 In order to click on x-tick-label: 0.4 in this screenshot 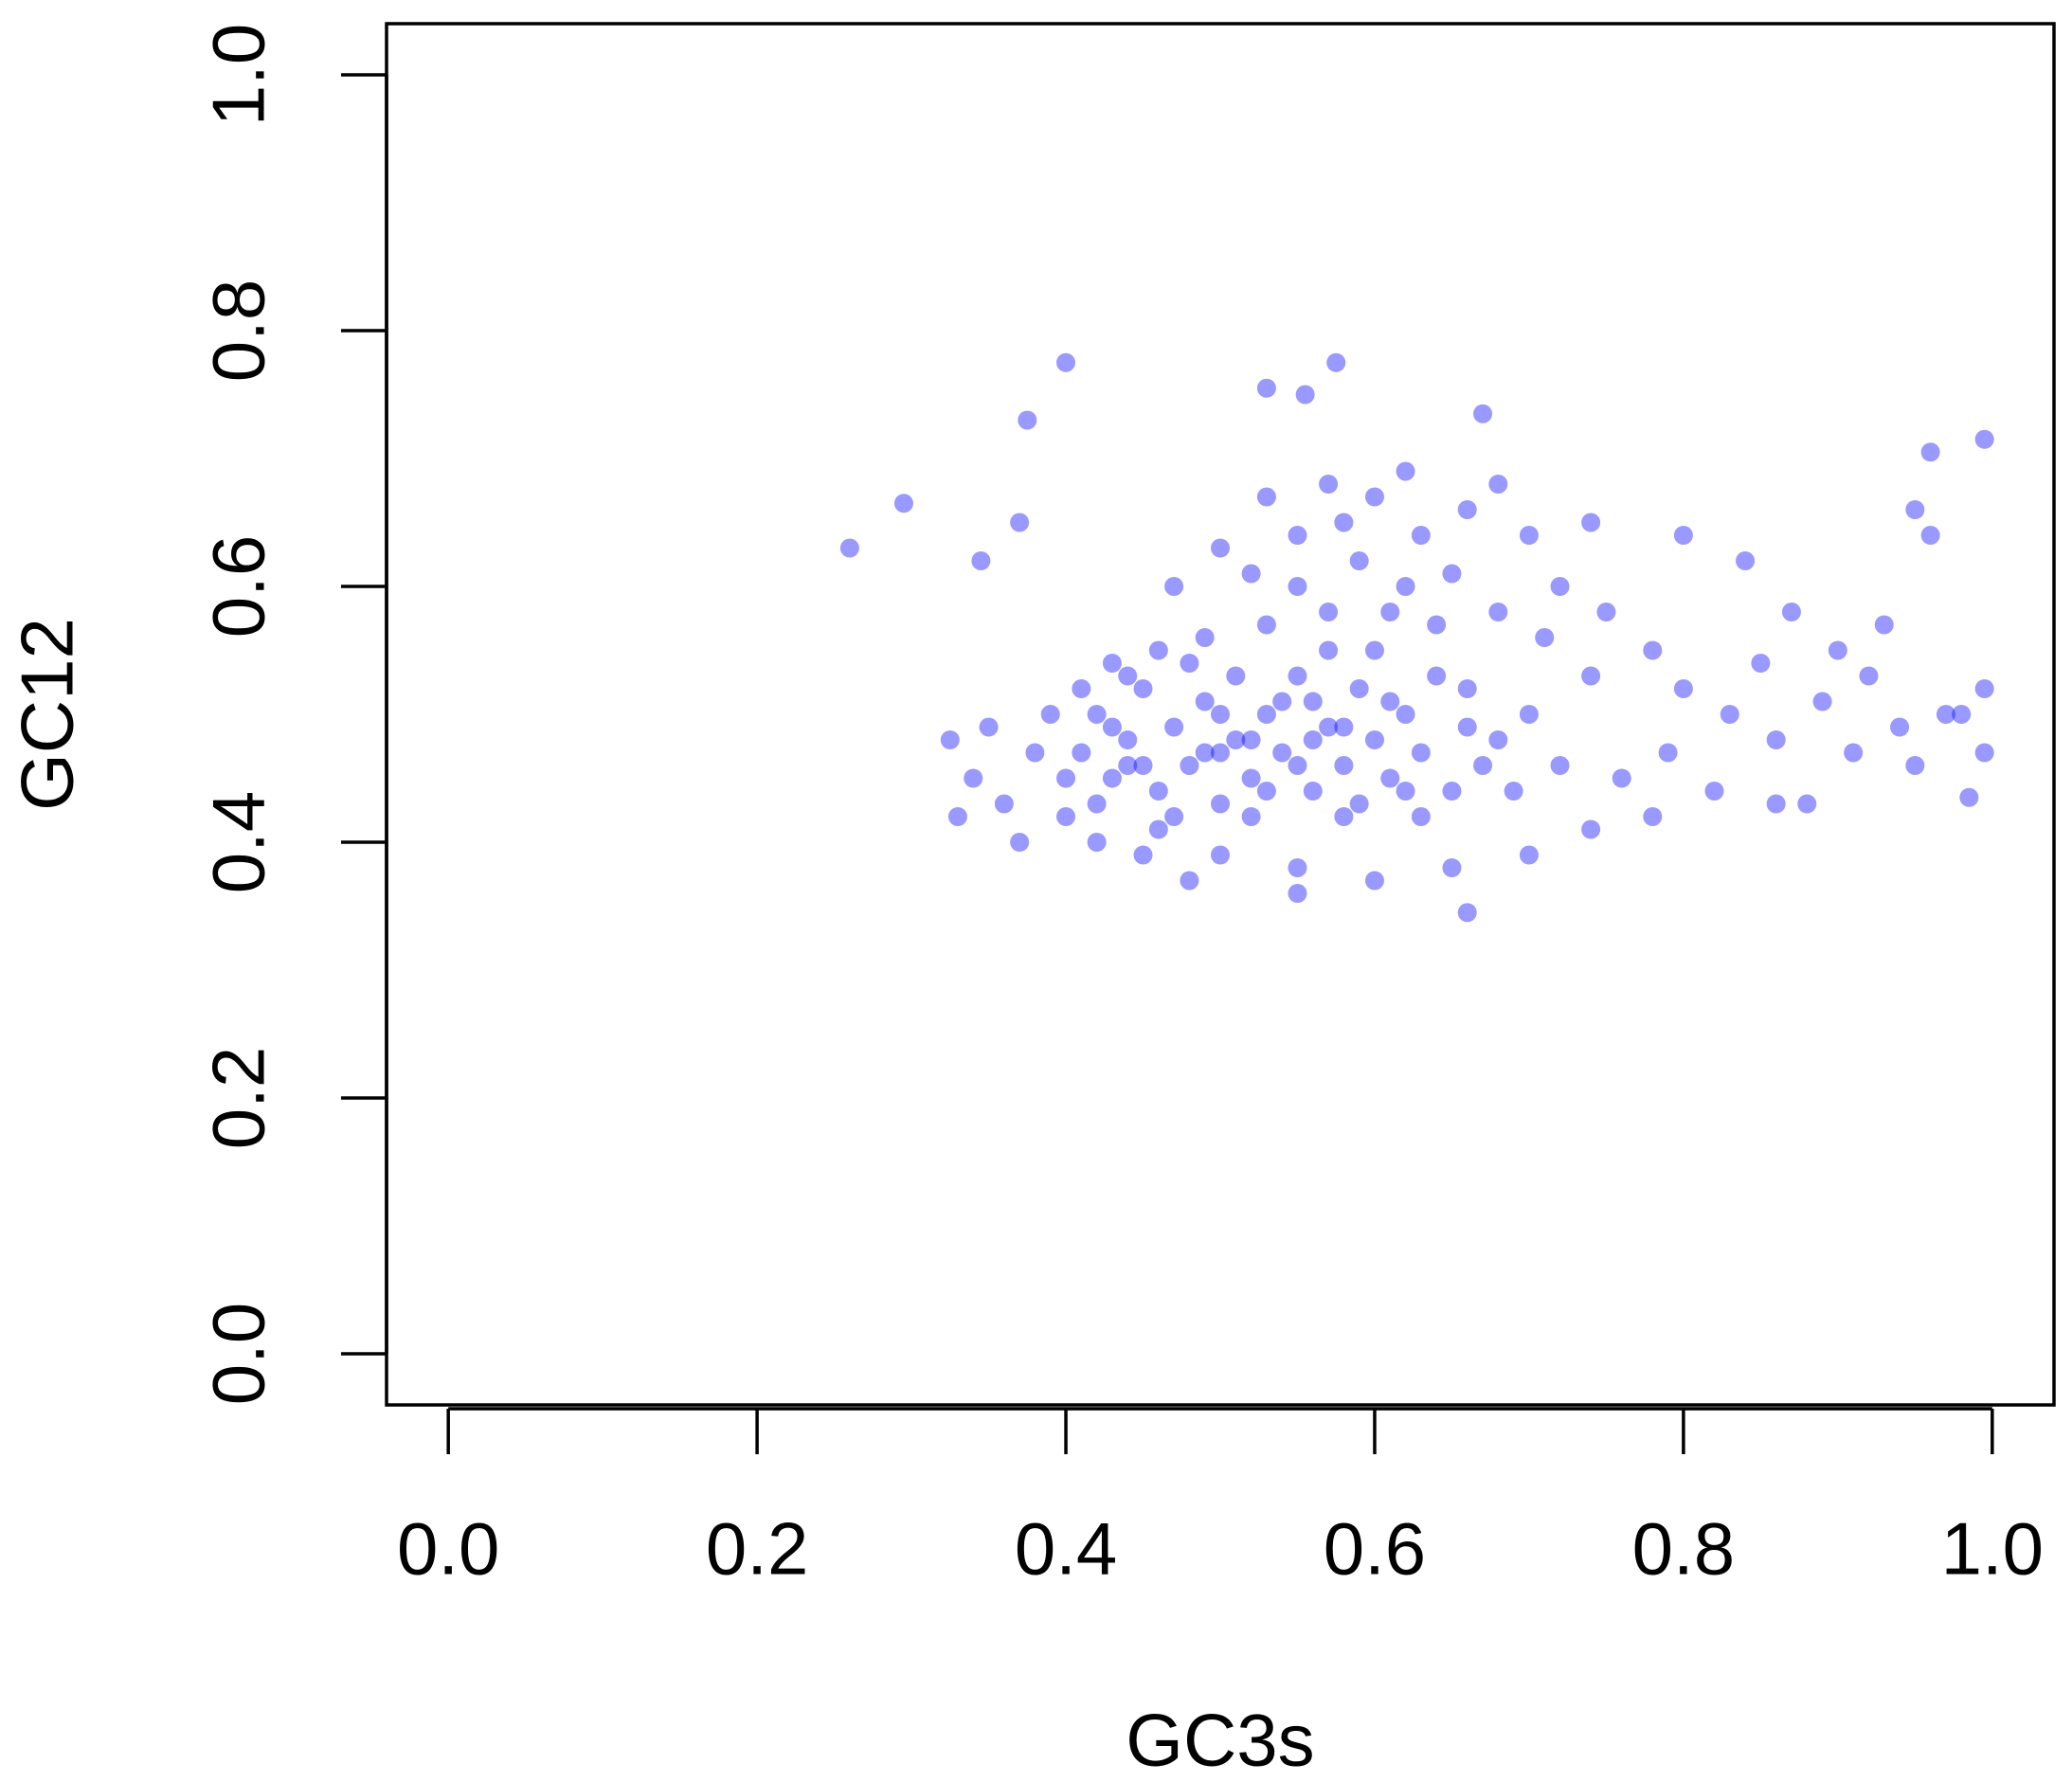, I will do `click(1066, 1549)`.